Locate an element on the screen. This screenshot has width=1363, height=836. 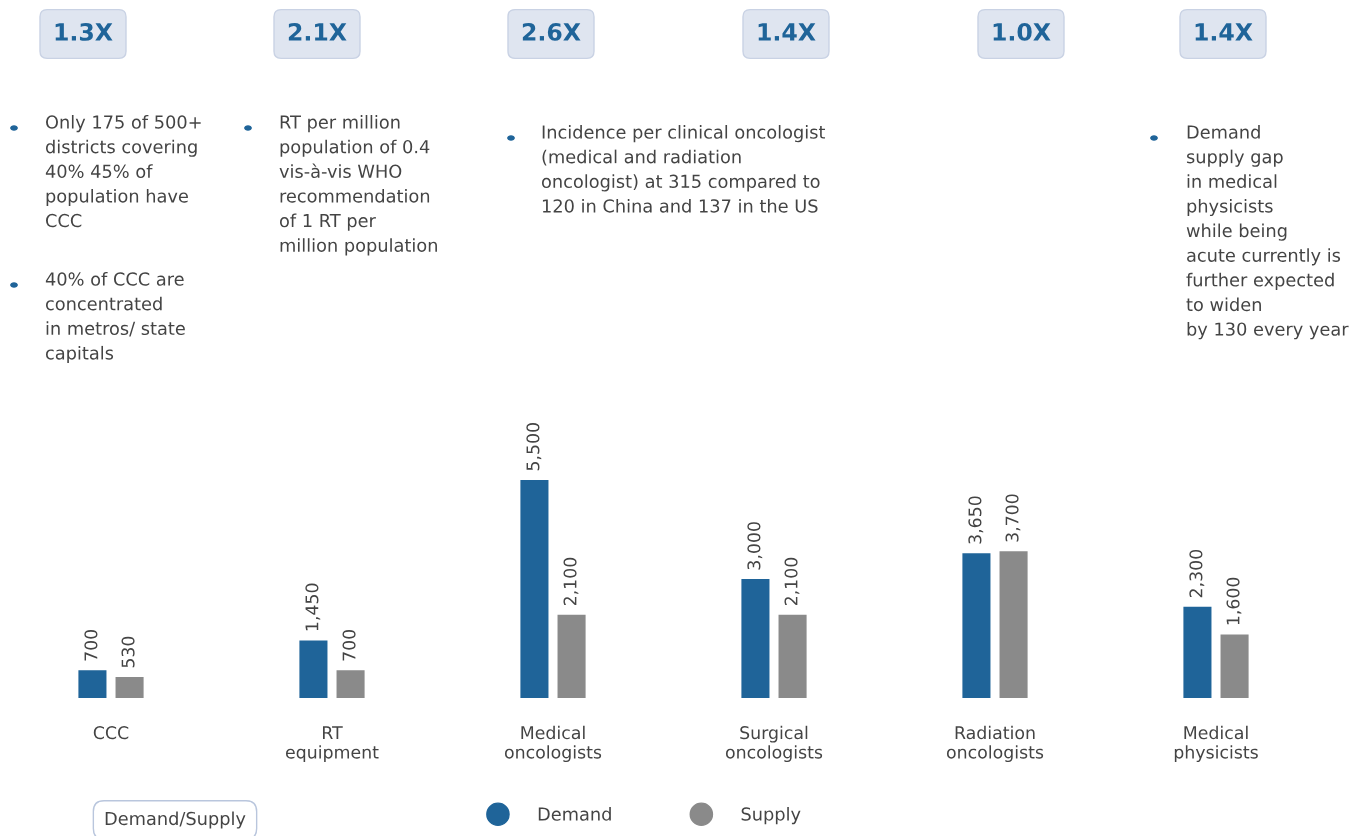
data-label: 5,500 is located at coordinates (534, 447).